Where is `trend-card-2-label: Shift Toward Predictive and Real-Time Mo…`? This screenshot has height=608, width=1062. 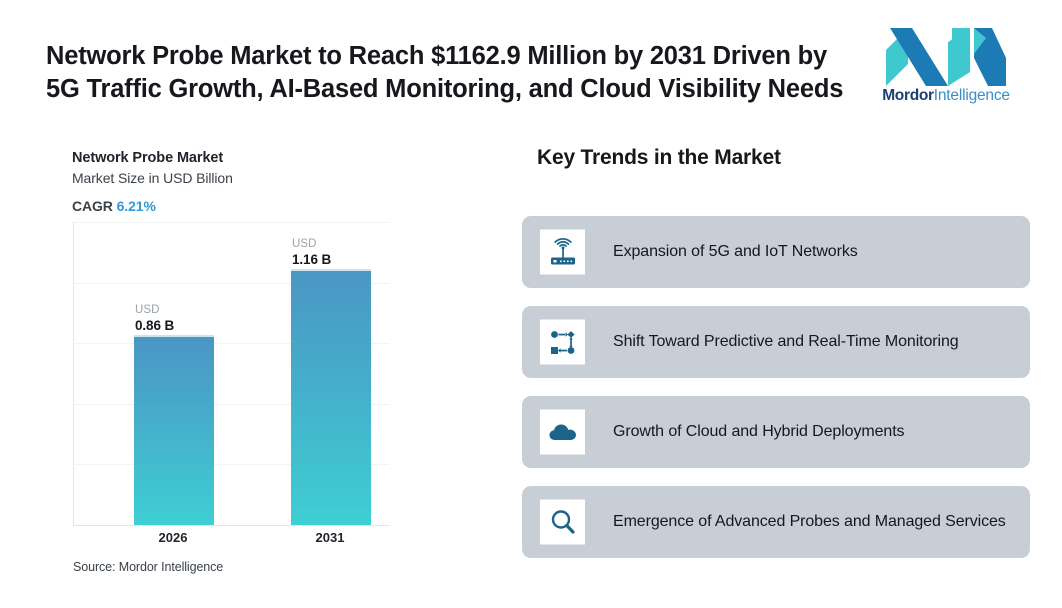
trend-card-2-label: Shift Toward Predictive and Real-Time Mo… is located at coordinates (786, 341).